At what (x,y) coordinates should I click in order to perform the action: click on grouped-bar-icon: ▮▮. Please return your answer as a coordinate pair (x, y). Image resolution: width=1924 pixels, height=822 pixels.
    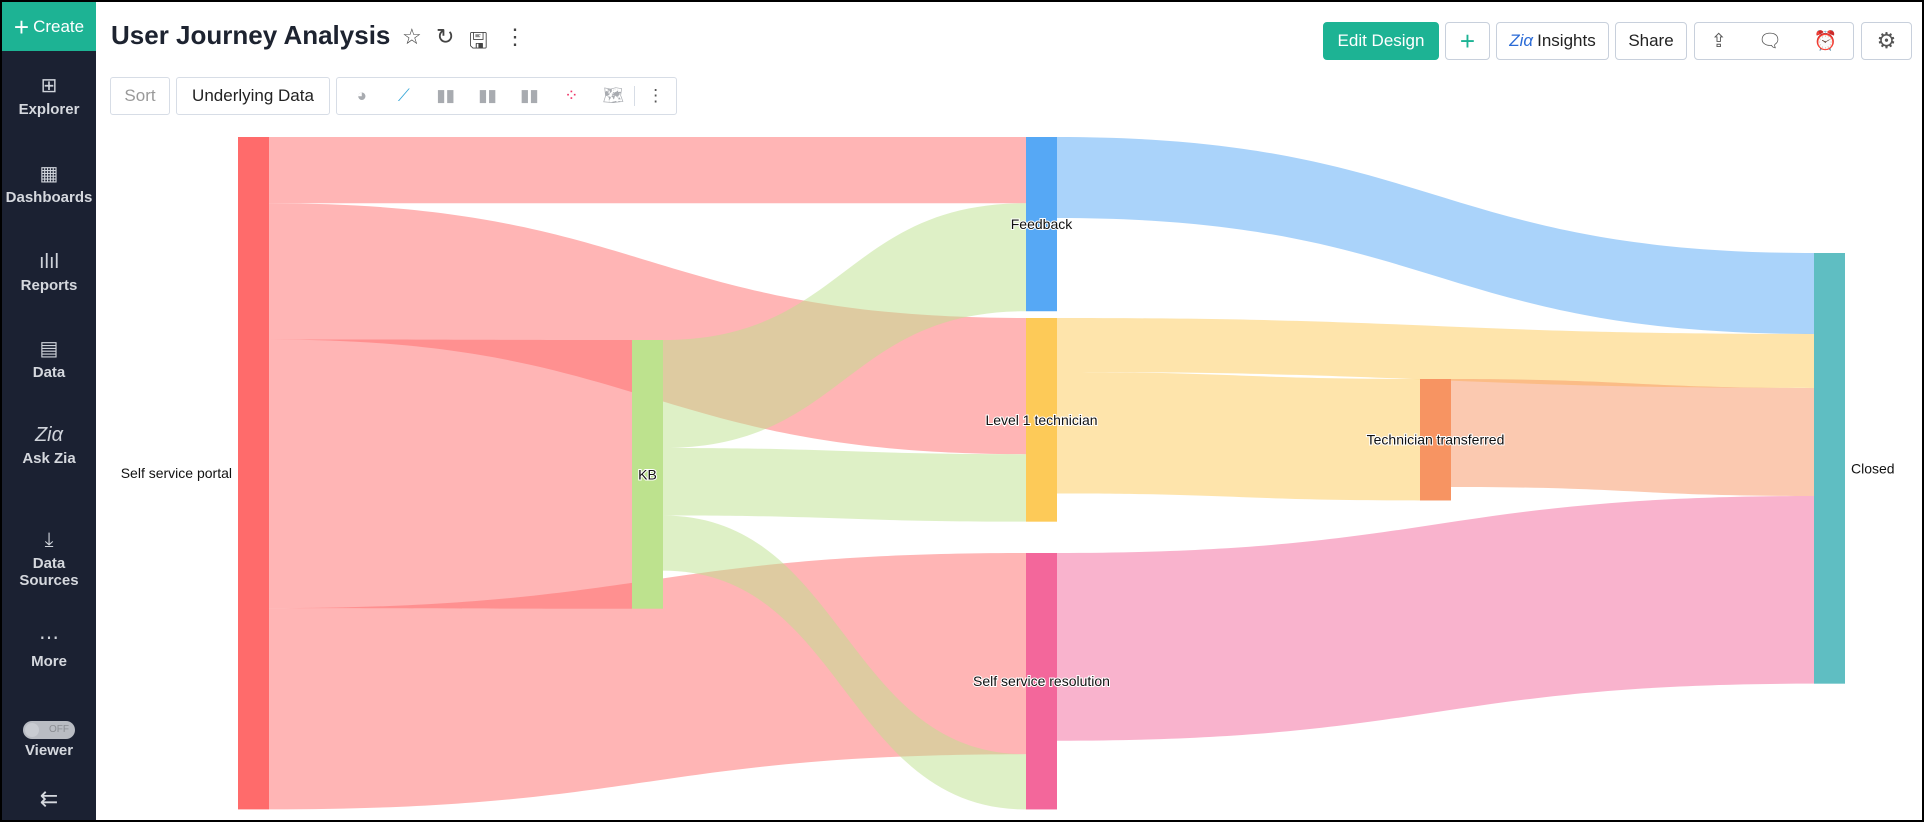
    Looking at the image, I should click on (529, 95).